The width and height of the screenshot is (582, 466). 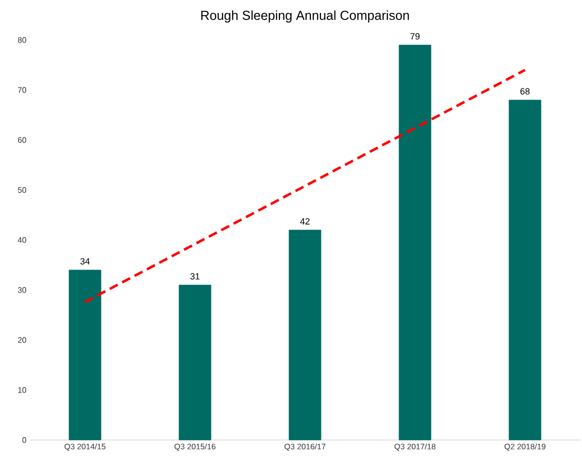 I want to click on data-label: 34, so click(x=85, y=261).